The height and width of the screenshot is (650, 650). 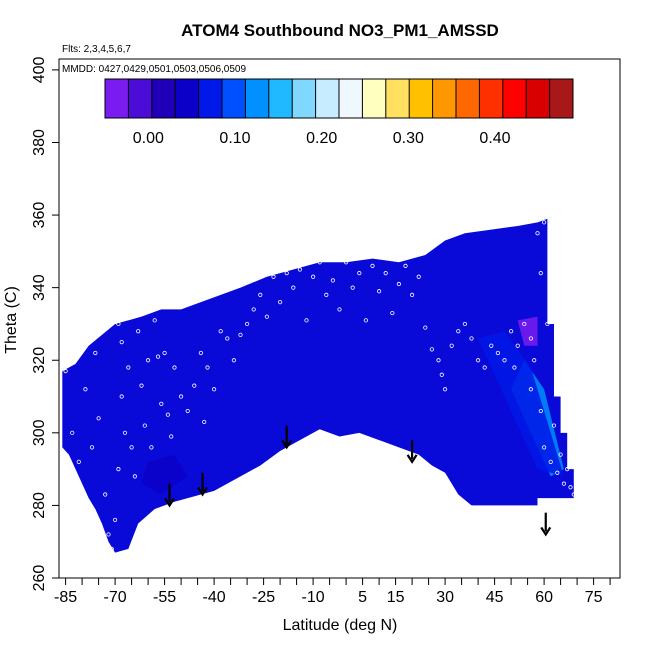 What do you see at coordinates (39, 287) in the screenshot?
I see `y-tick-label: 340` at bounding box center [39, 287].